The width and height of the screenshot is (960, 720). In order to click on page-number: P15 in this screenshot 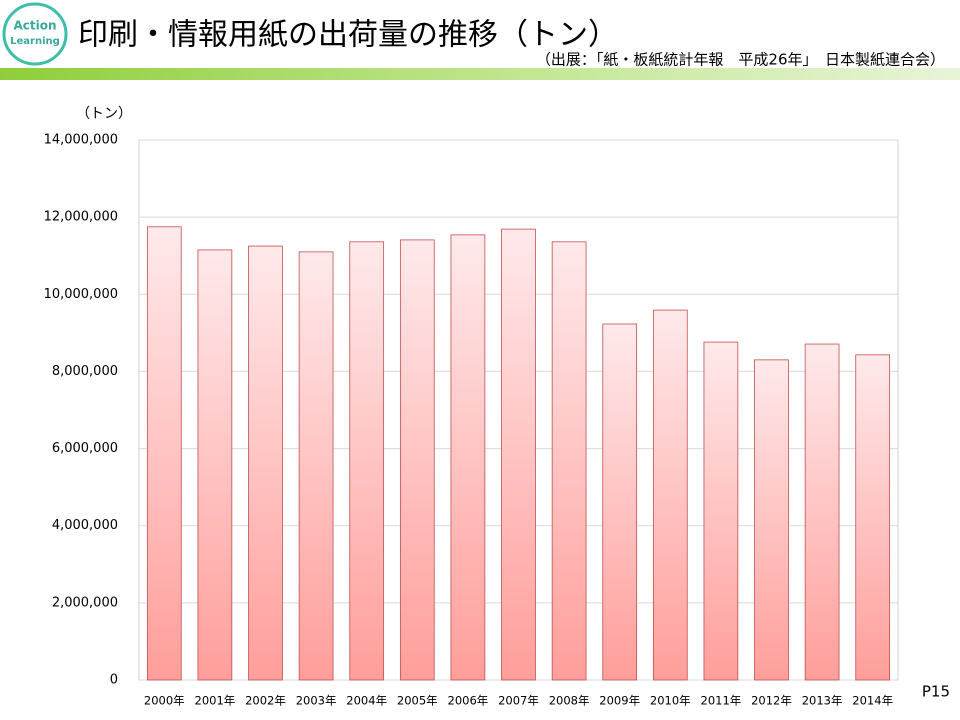, I will do `click(936, 692)`.